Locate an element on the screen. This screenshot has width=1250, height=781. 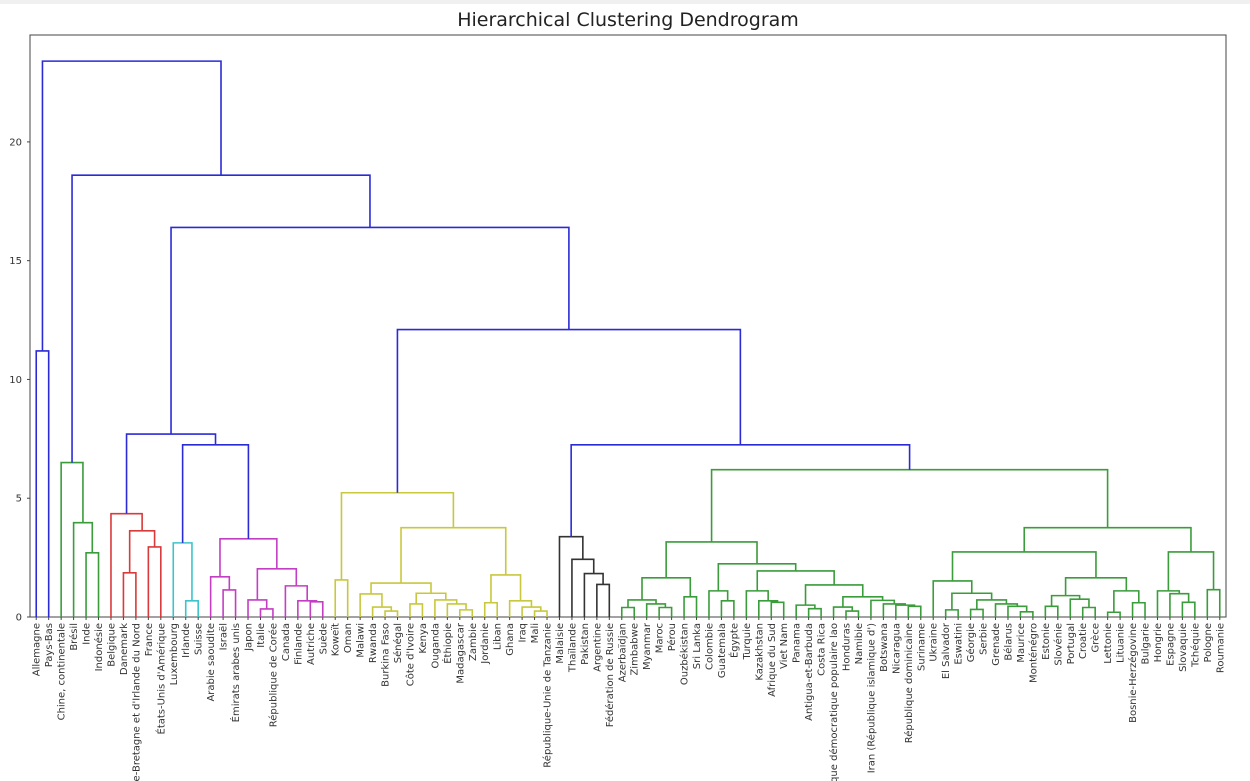
leaf-label: Estonie is located at coordinates (1046, 641).